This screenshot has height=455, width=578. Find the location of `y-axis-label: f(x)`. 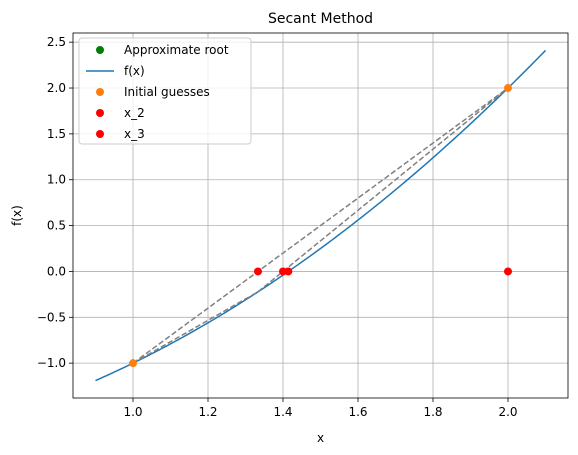

y-axis-label: f(x) is located at coordinates (17, 215).